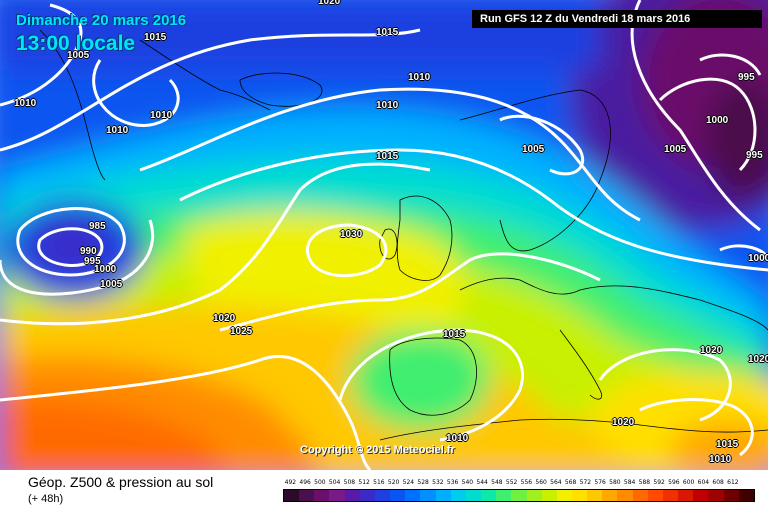 The width and height of the screenshot is (768, 512). Describe the element at coordinates (511, 482) in the screenshot. I see `scale-value: 552` at that location.